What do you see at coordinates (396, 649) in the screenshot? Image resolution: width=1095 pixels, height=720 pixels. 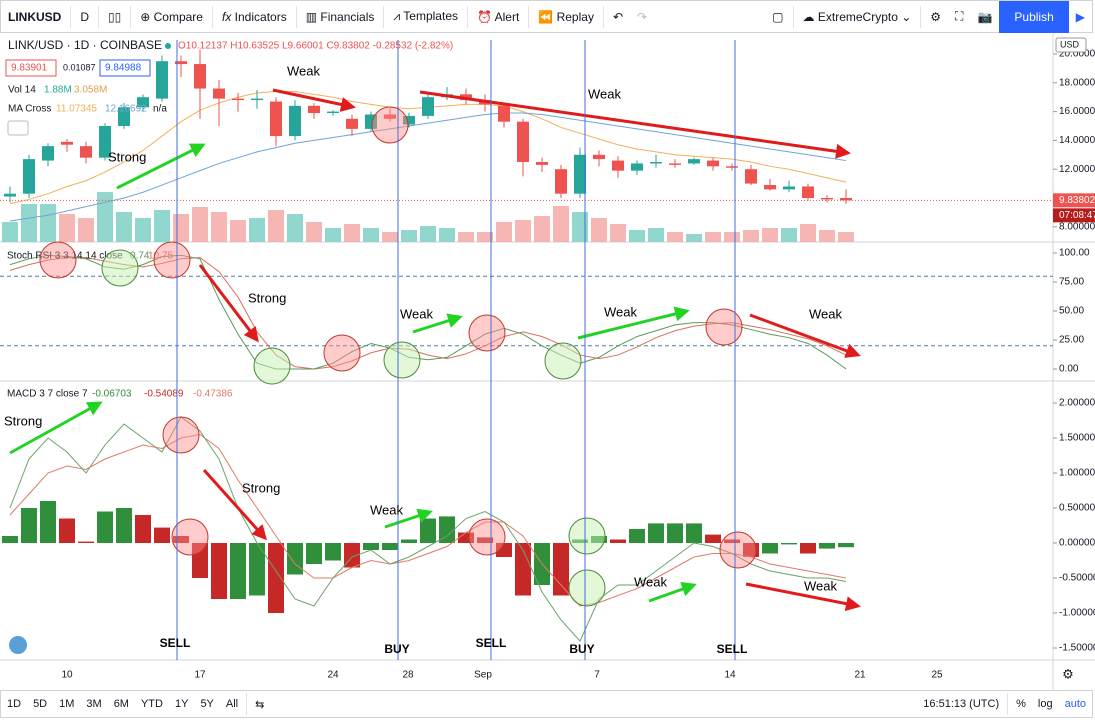 I see `signal-label: BUY` at bounding box center [396, 649].